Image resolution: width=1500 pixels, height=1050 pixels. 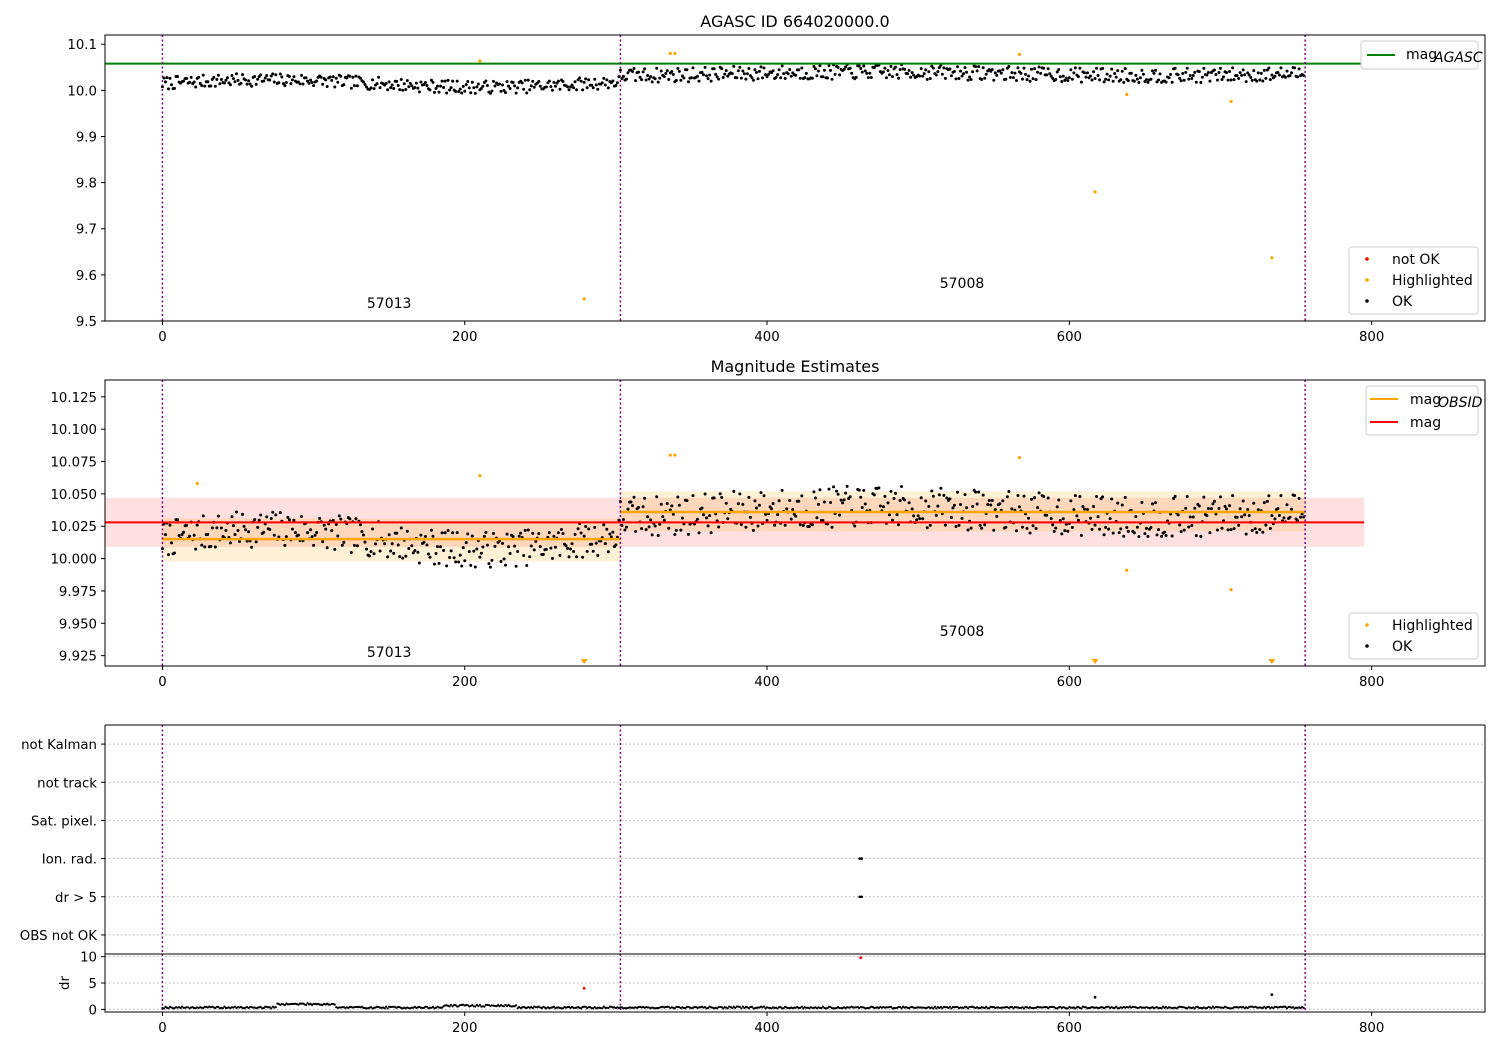 What do you see at coordinates (86, 230) in the screenshot?
I see `agasc-y-tick-label: 9.7` at bounding box center [86, 230].